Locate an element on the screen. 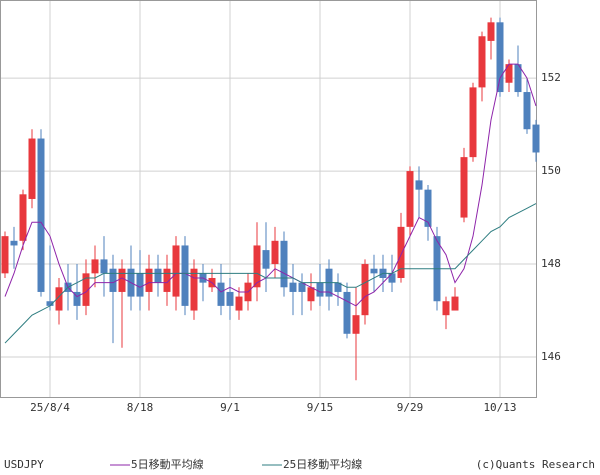 Image resolution: width=600 pixels, height=475 pixels. x-tick-label: 9/15 is located at coordinates (320, 407).